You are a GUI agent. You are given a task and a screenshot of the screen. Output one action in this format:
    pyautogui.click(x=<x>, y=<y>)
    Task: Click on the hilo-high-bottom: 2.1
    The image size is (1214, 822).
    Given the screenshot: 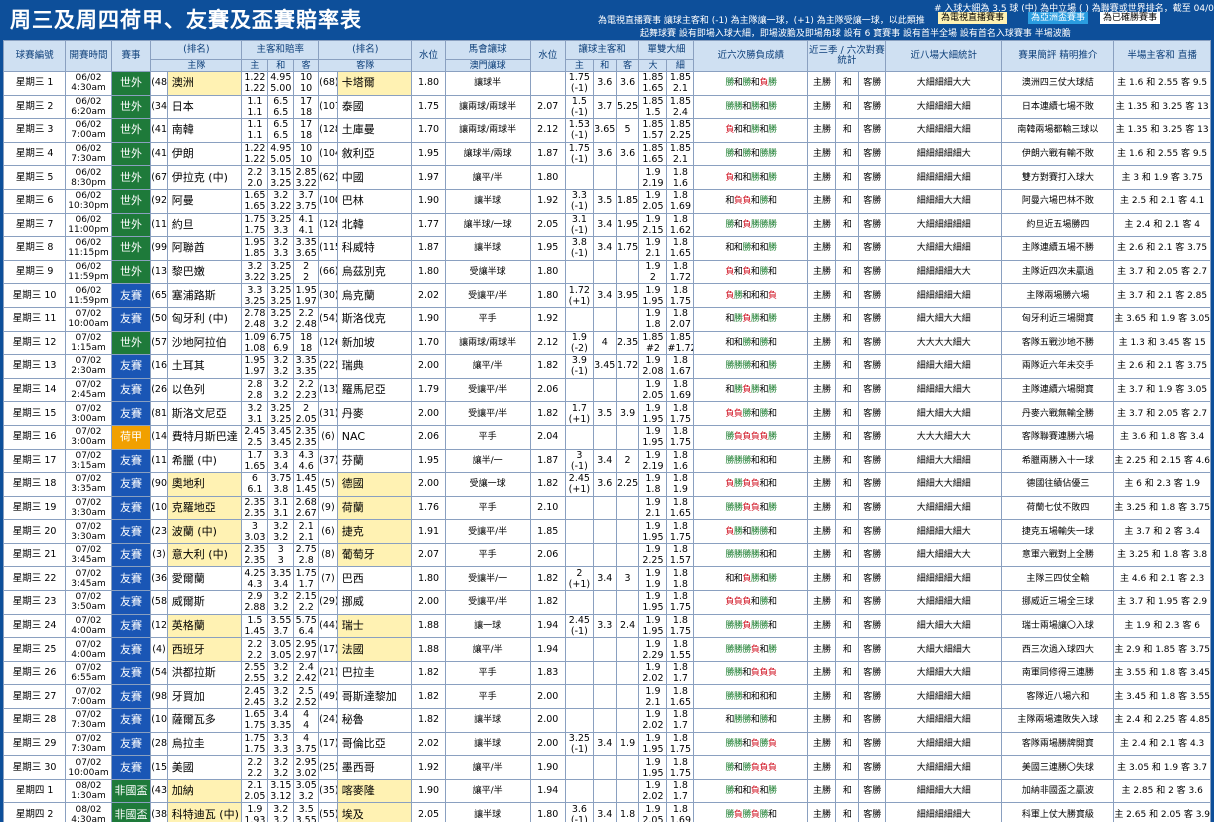 What is the action you would take?
    pyautogui.click(x=653, y=513)
    